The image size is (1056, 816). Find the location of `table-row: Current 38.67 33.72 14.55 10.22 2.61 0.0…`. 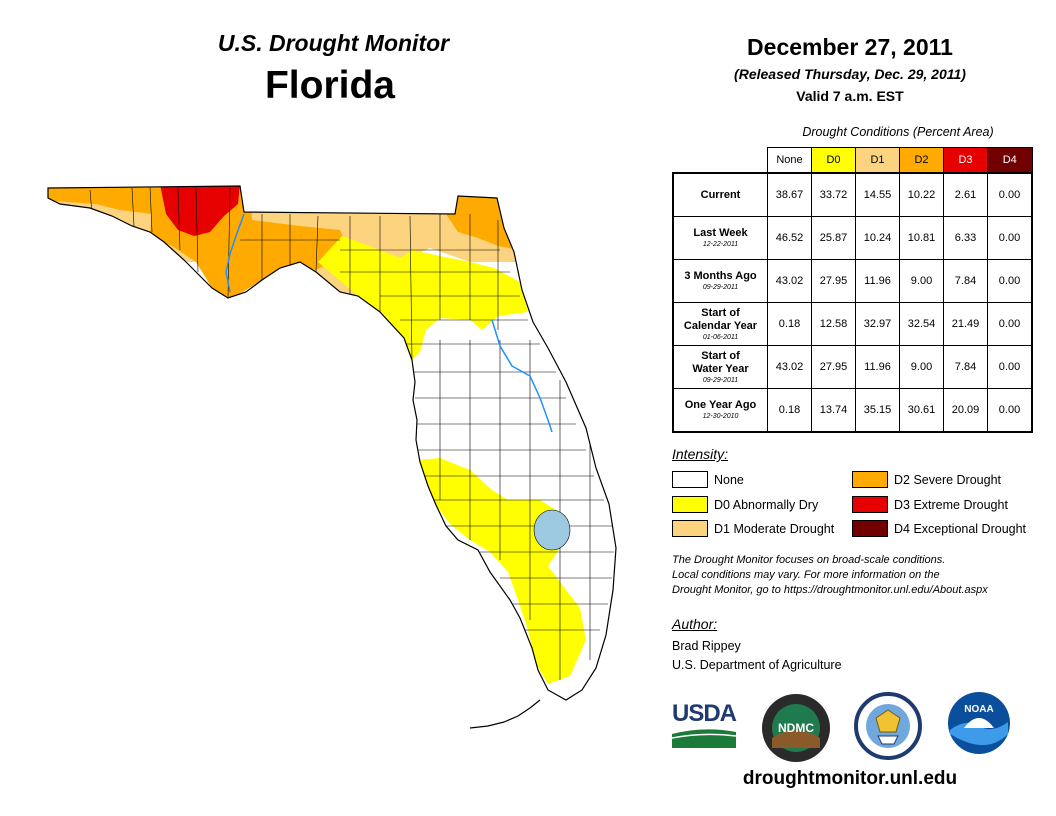

table-row: Current 38.67 33.72 14.55 10.22 2.61 0.0… is located at coordinates (852, 194).